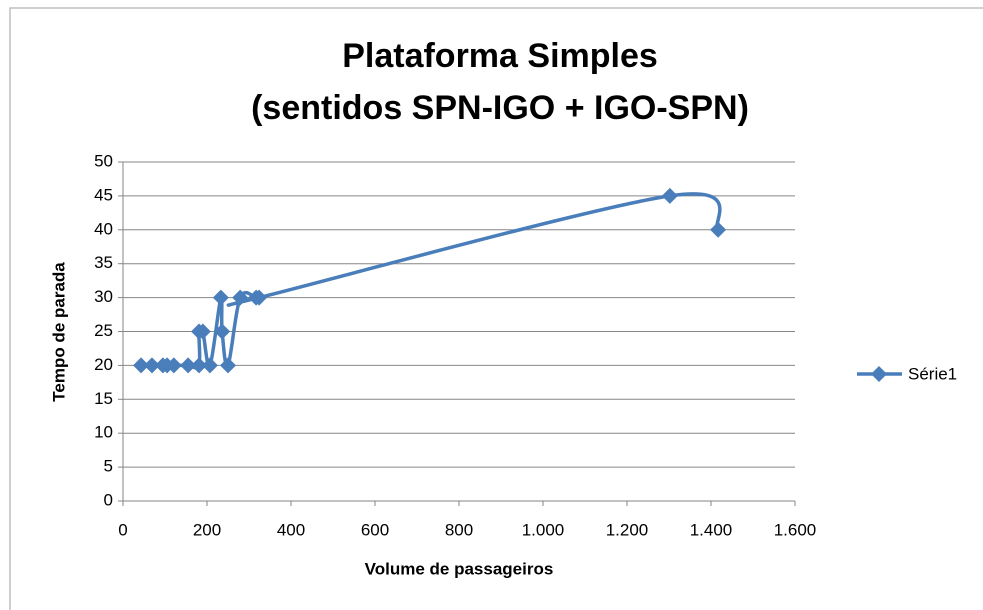 The height and width of the screenshot is (610, 983). What do you see at coordinates (879, 374) in the screenshot?
I see `legend-marker` at bounding box center [879, 374].